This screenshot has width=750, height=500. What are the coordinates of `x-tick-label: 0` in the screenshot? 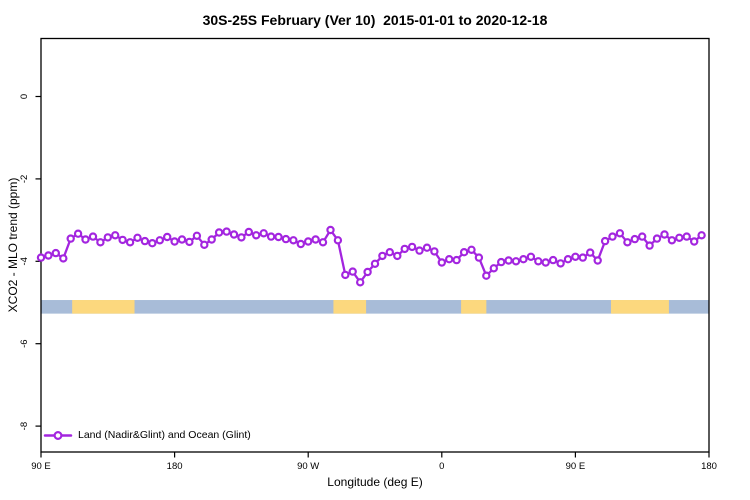 It's located at (441, 466).